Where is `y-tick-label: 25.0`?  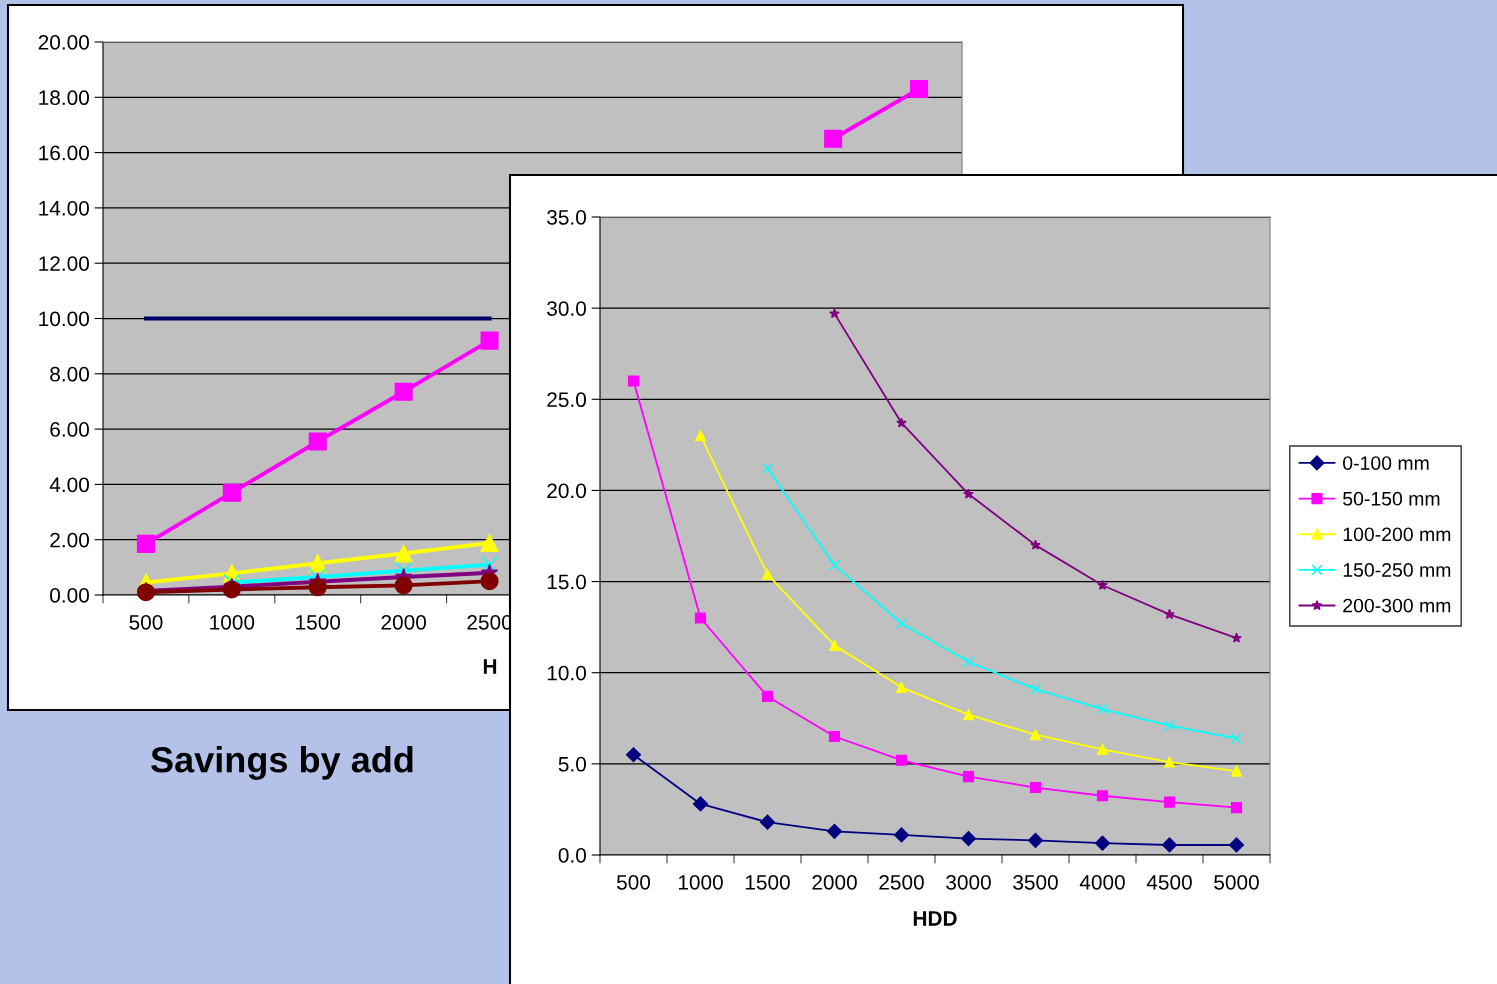
y-tick-label: 25.0 is located at coordinates (566, 400).